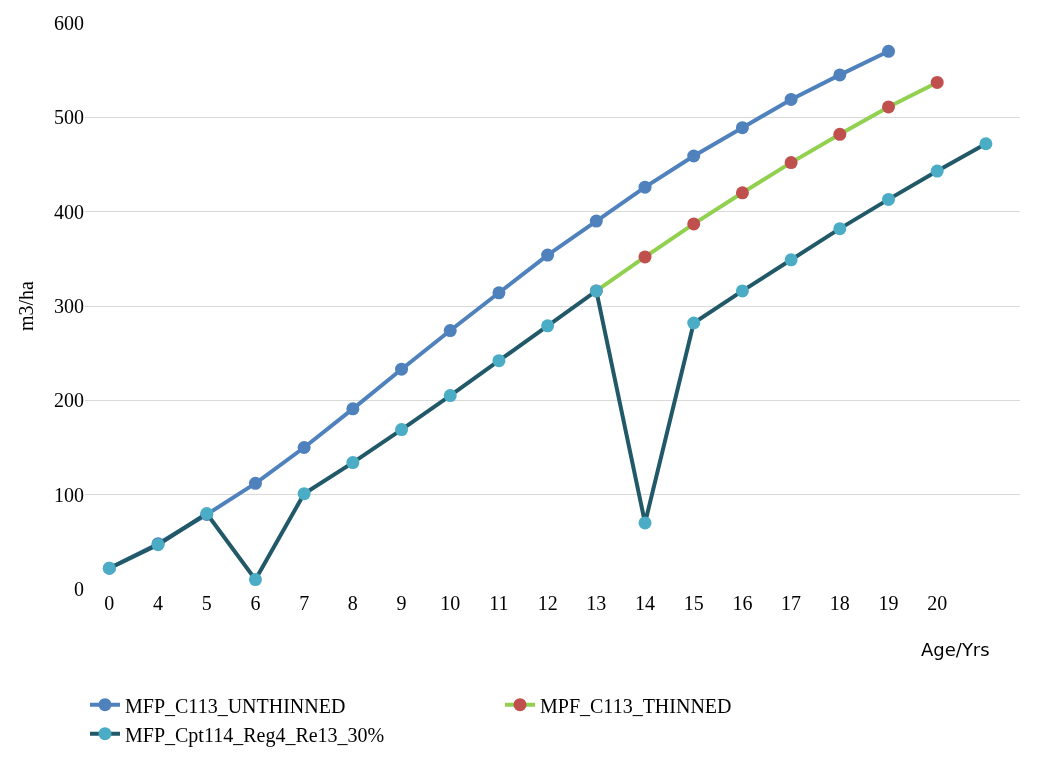  What do you see at coordinates (596, 603) in the screenshot?
I see `x-tick-label: 13` at bounding box center [596, 603].